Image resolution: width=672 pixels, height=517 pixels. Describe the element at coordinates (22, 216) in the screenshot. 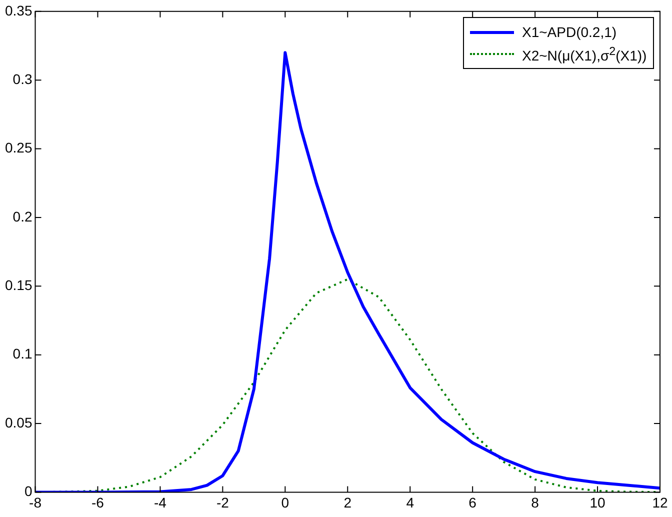

I see `y-tick-label: 0.2` at that location.